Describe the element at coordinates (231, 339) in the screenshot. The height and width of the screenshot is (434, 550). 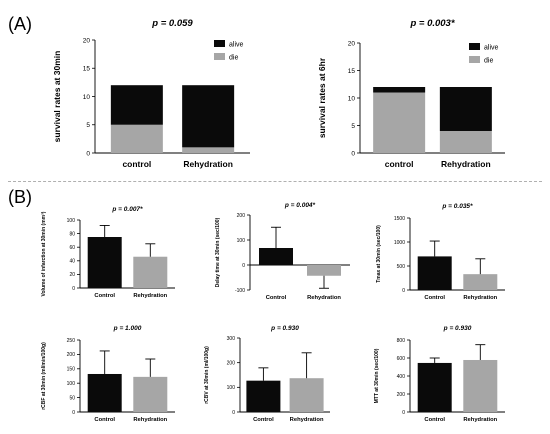
I see `y-tick-label: 300` at that location.